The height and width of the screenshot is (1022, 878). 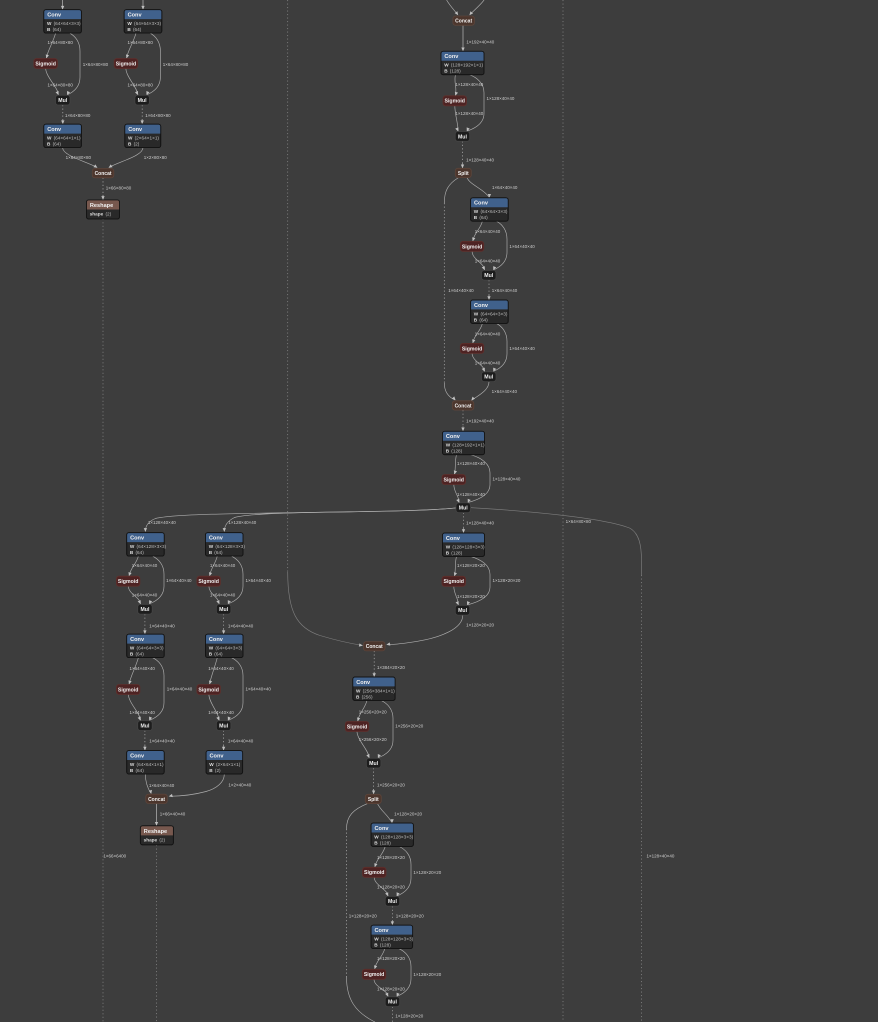 What do you see at coordinates (143, 138) in the screenshot?
I see `svg-text:W(2×64×1×1): W (2×64×1×1)` at bounding box center [143, 138].